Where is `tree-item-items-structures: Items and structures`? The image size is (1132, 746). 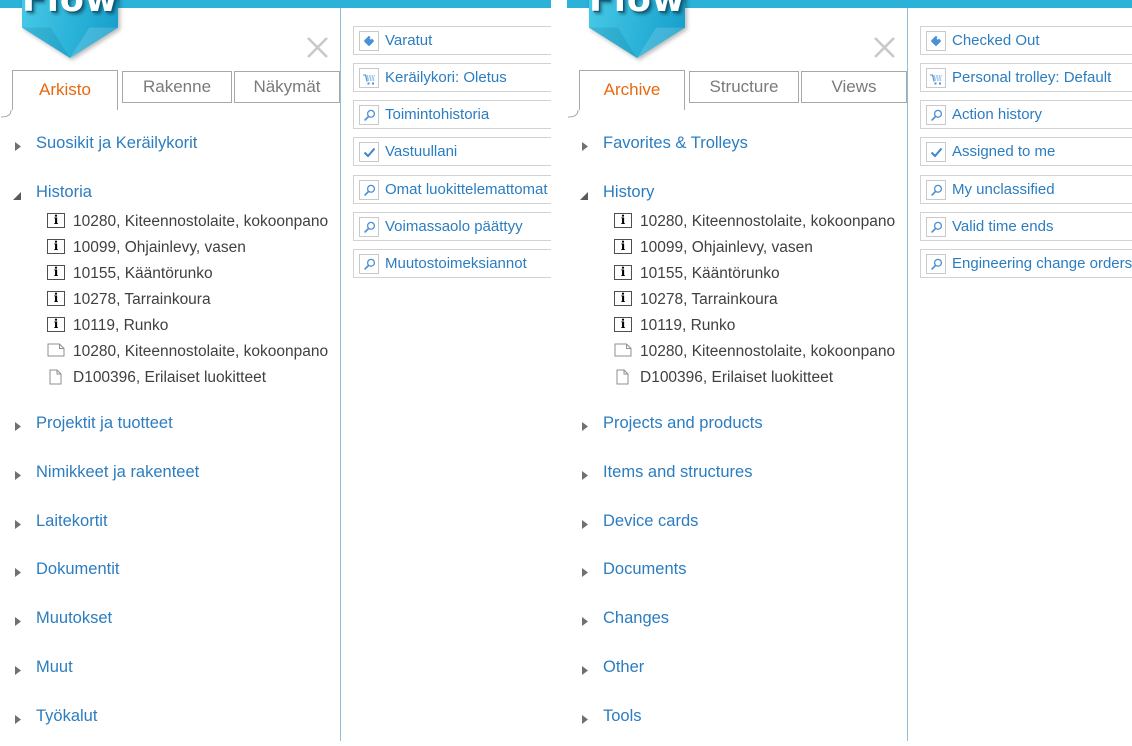
tree-item-items-structures: Items and structures is located at coordinates (737, 474).